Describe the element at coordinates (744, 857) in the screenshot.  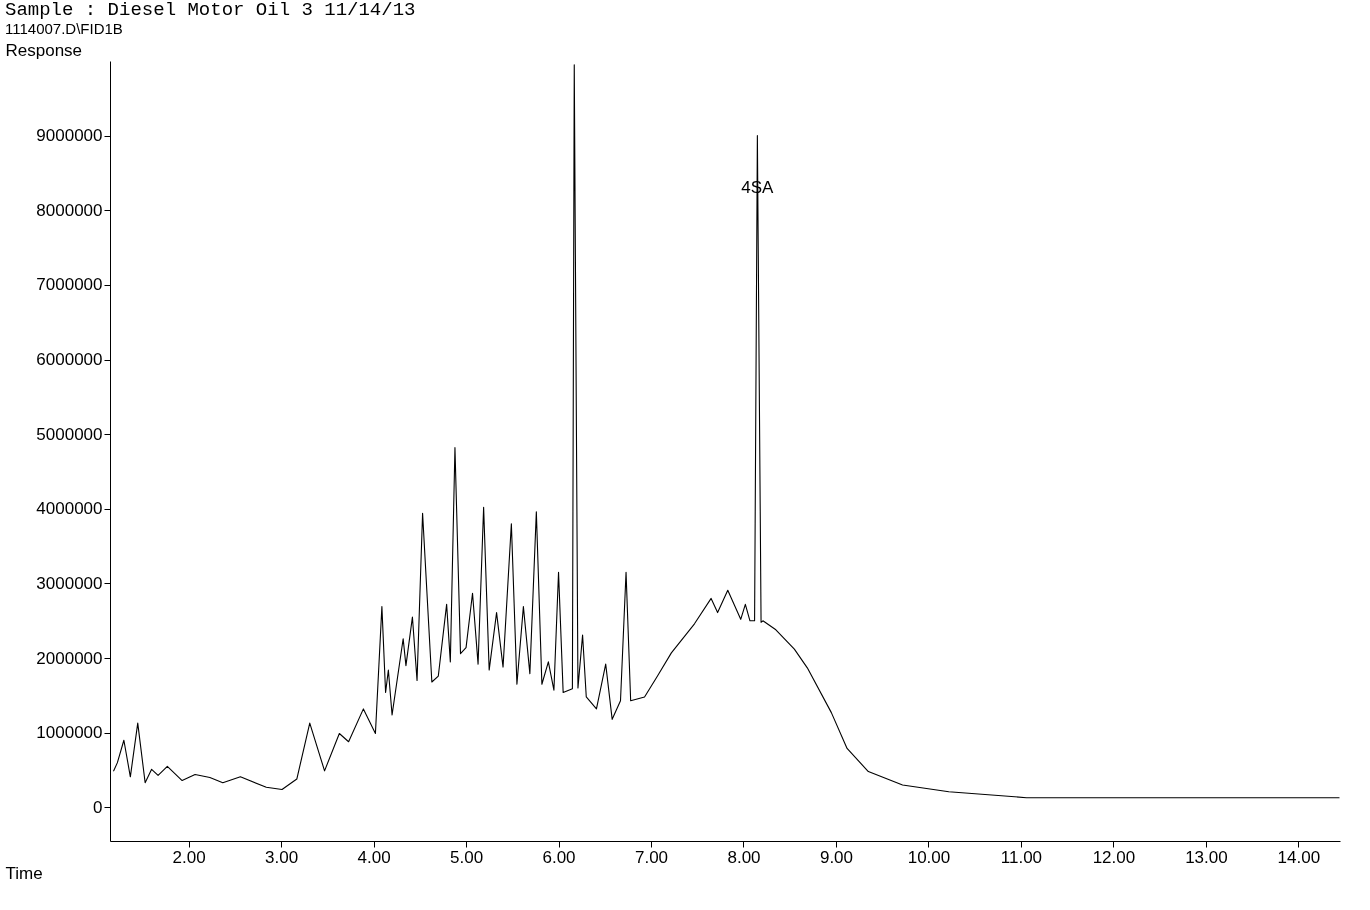
I see `x-tick-label: 8.00` at that location.